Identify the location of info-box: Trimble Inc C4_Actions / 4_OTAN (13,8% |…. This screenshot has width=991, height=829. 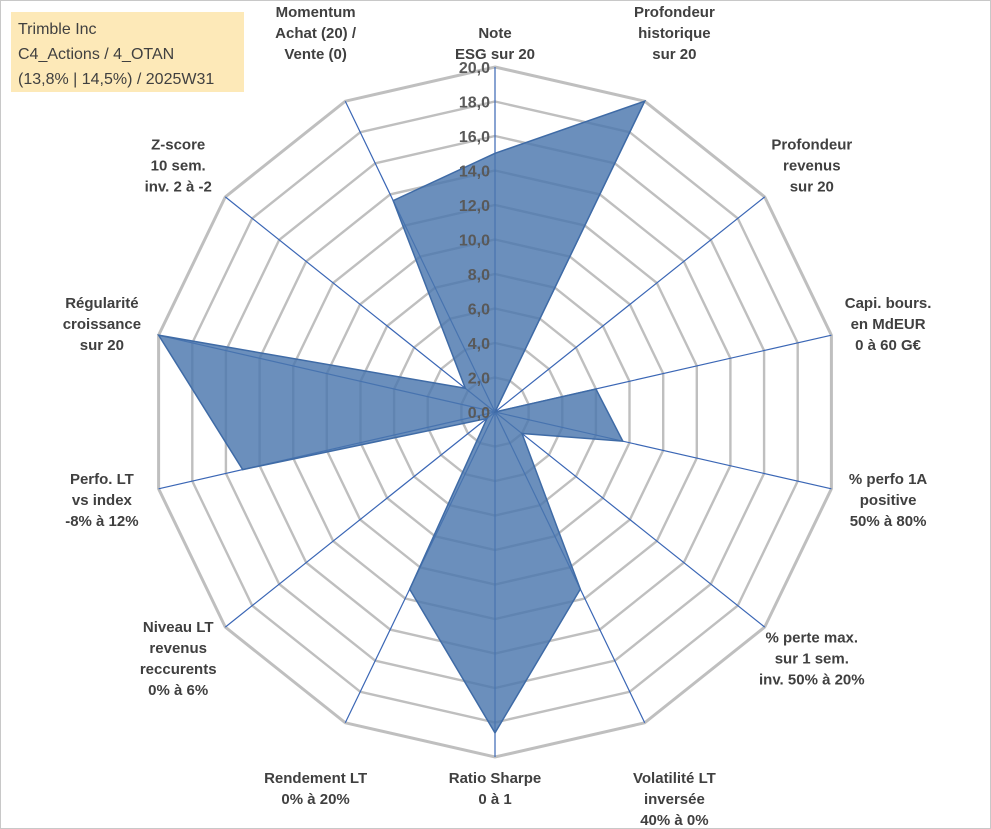
(127, 52).